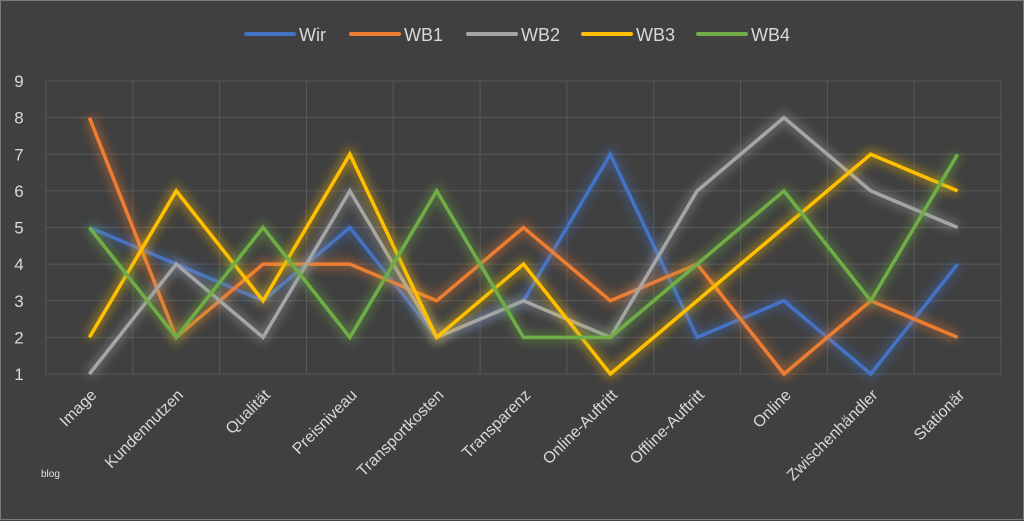  Describe the element at coordinates (423, 35) in the screenshot. I see `legend-label-wb1: WB1` at that location.